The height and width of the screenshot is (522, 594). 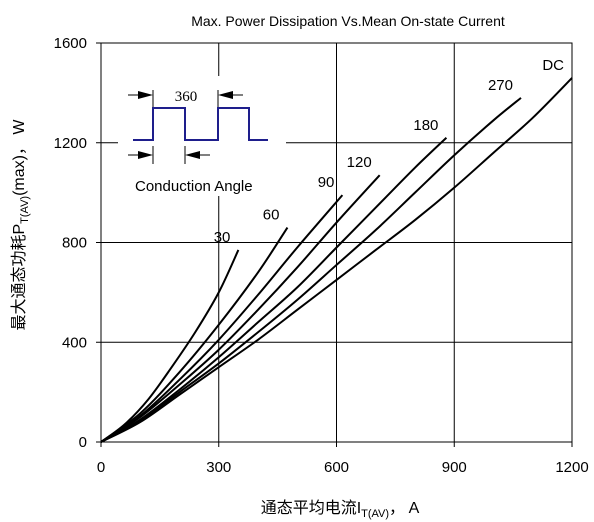 I want to click on conduction-angle-inset: 360 Conduction Angle, so click(x=202, y=136).